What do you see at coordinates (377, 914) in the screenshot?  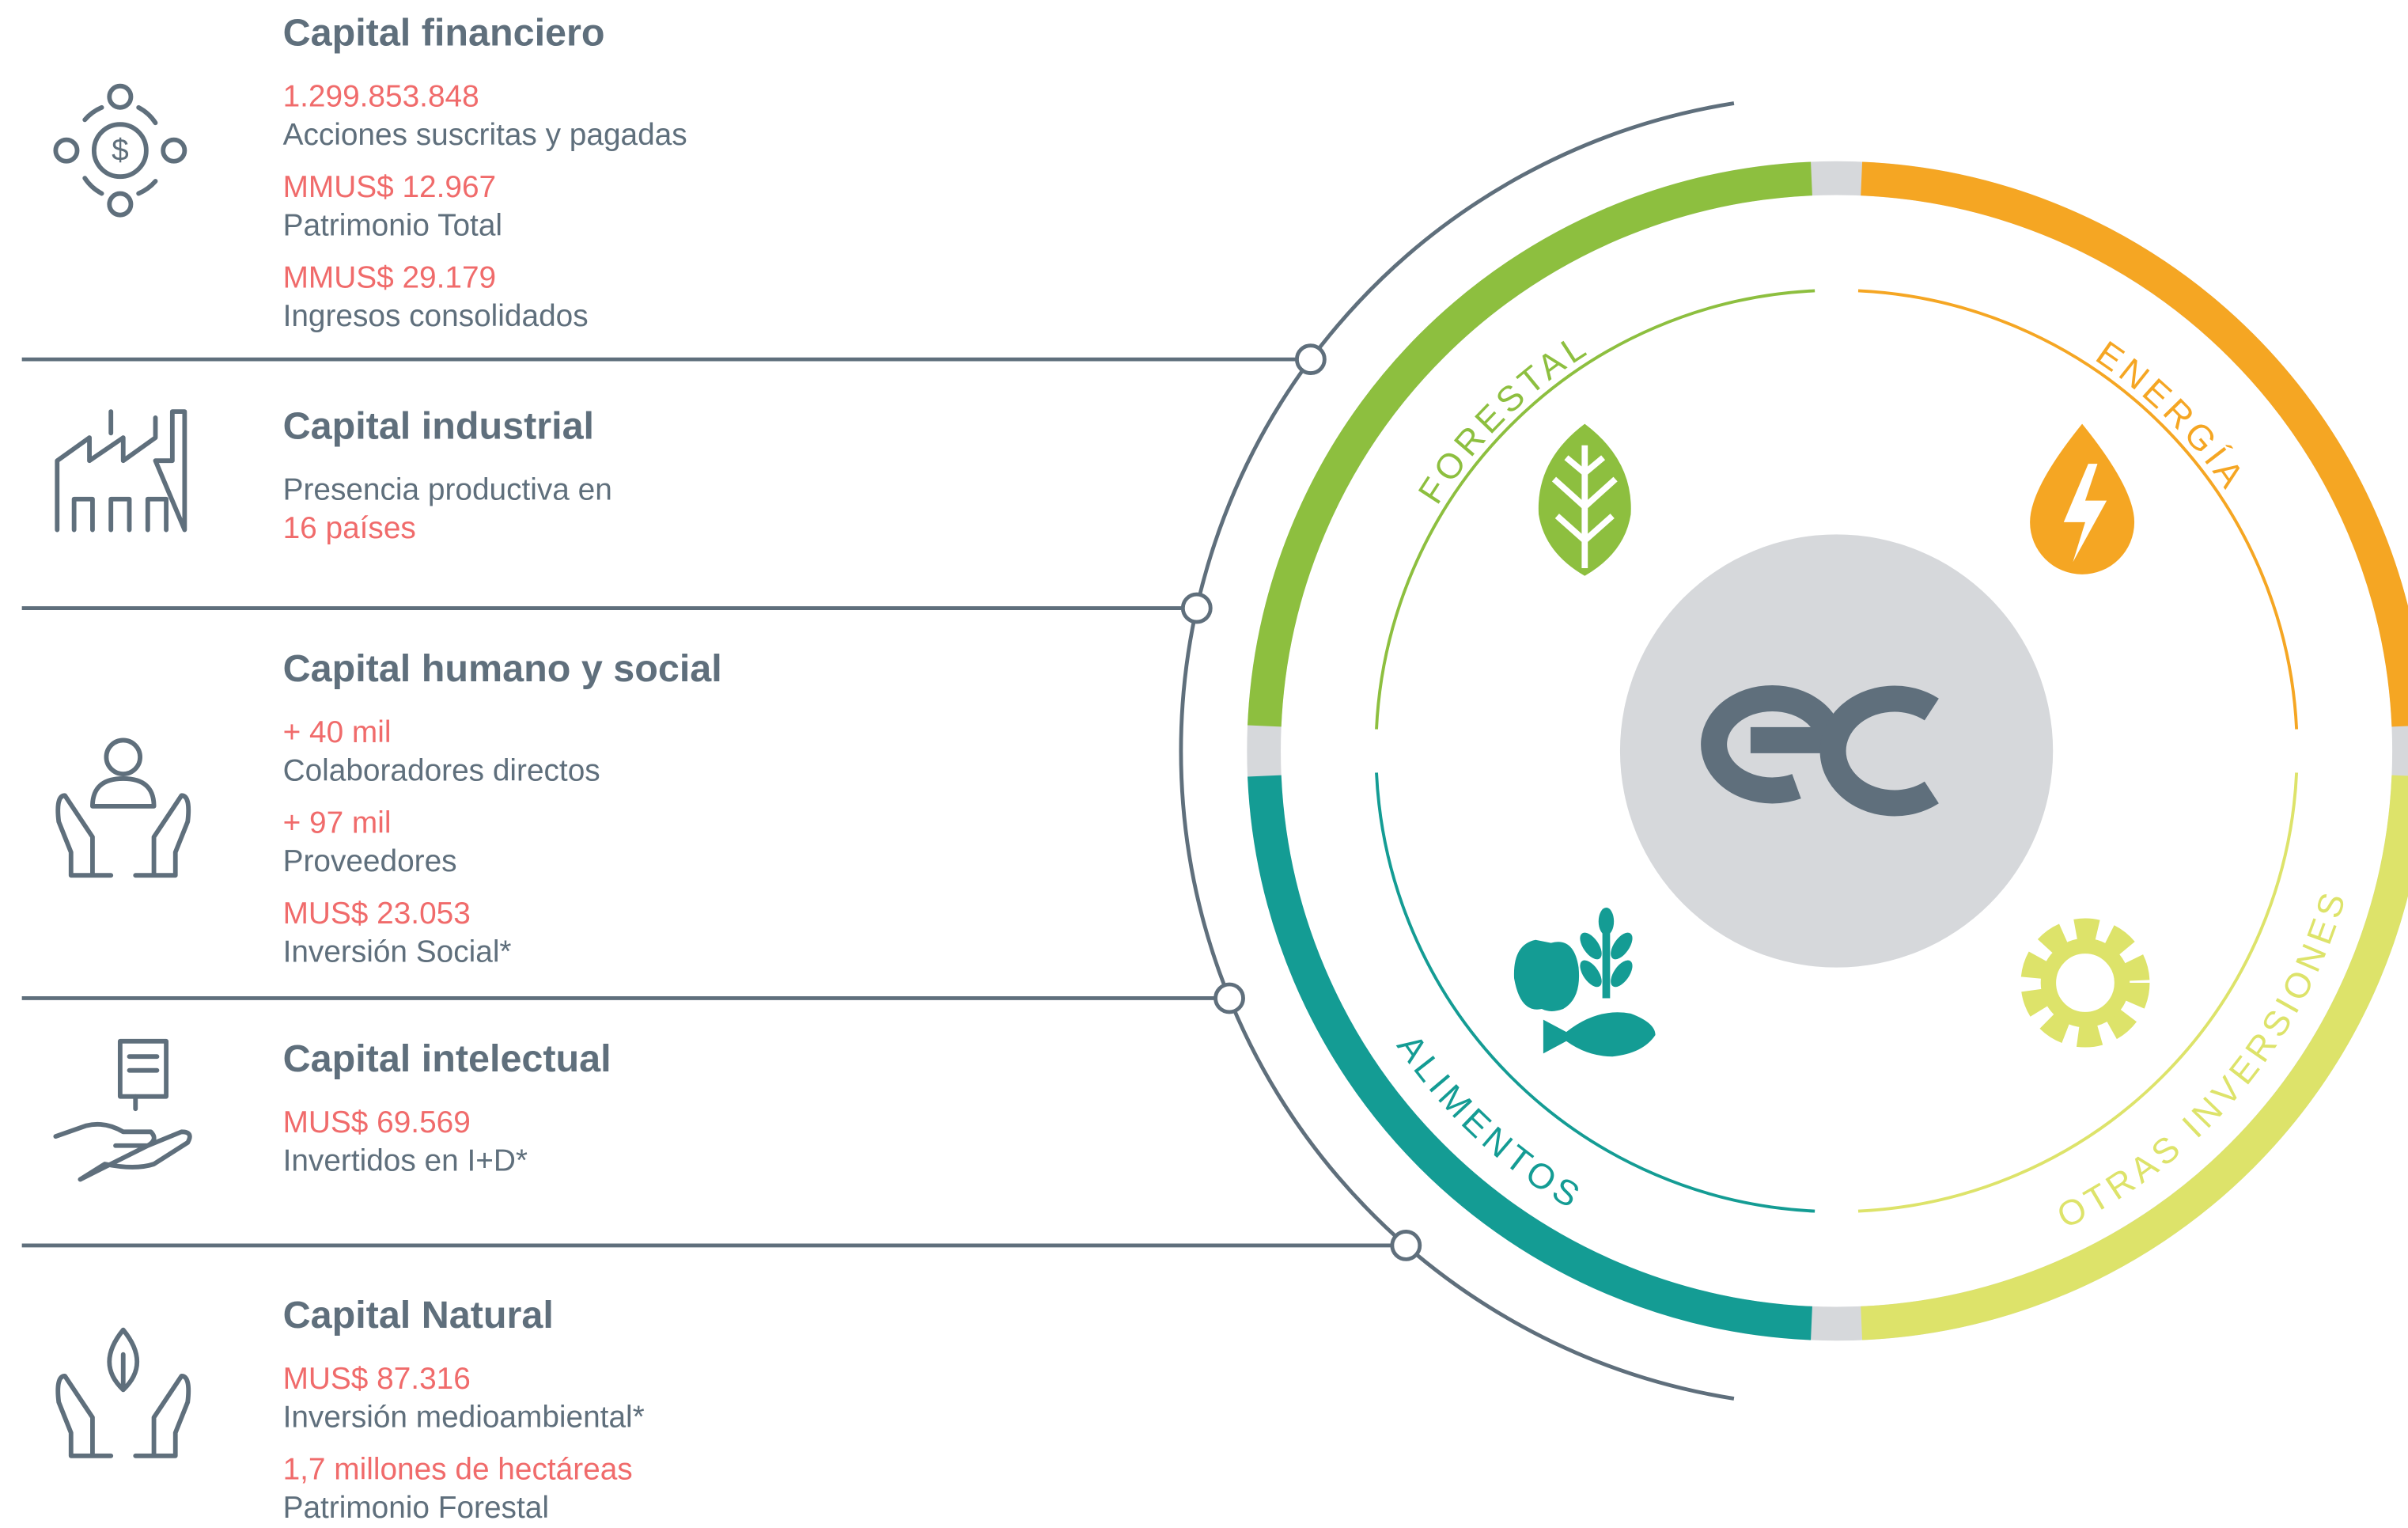 I see `capital-value: MUS$ 23.053` at bounding box center [377, 914].